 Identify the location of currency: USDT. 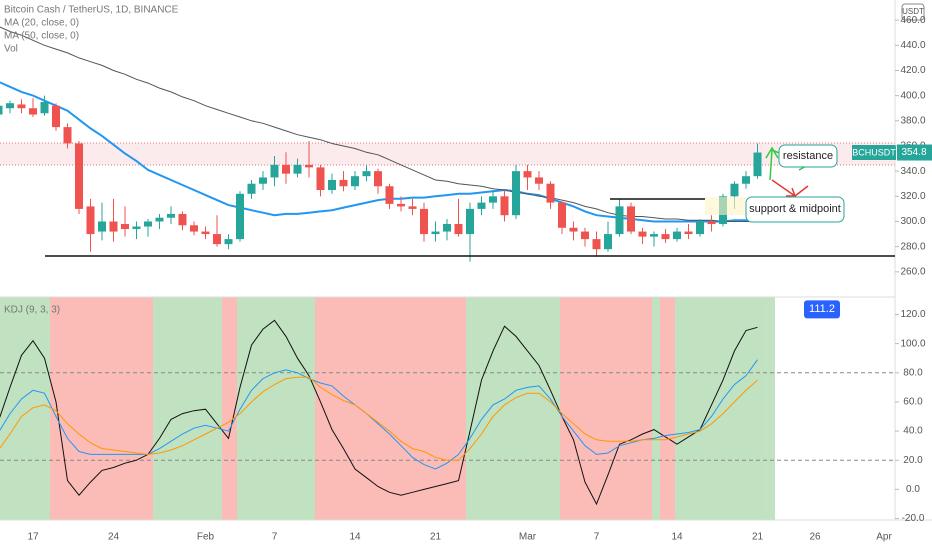
(913, 11).